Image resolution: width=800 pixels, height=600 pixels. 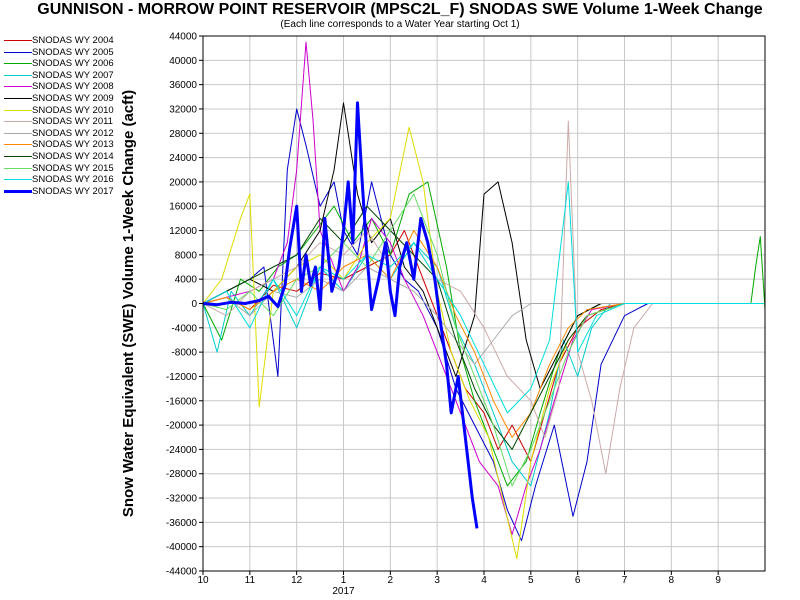 I want to click on legend-item: SNODAS WY 2006, so click(x=74, y=64).